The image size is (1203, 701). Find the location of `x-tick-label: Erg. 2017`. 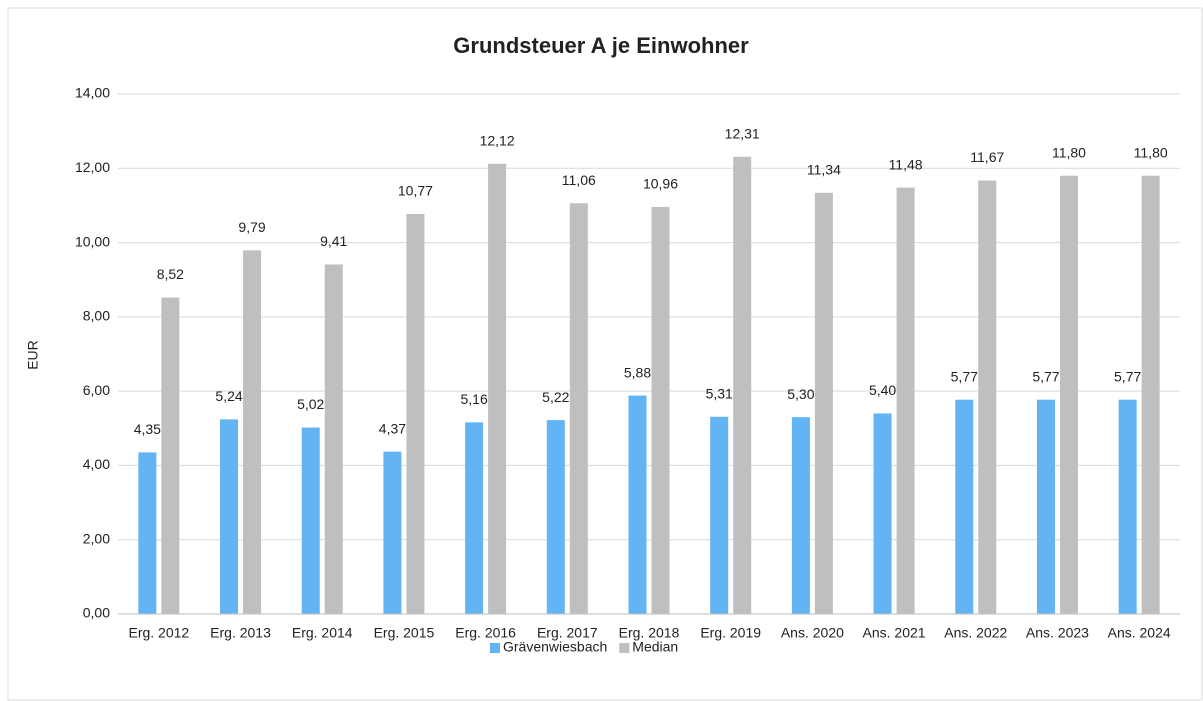

x-tick-label: Erg. 2017 is located at coordinates (567, 633).